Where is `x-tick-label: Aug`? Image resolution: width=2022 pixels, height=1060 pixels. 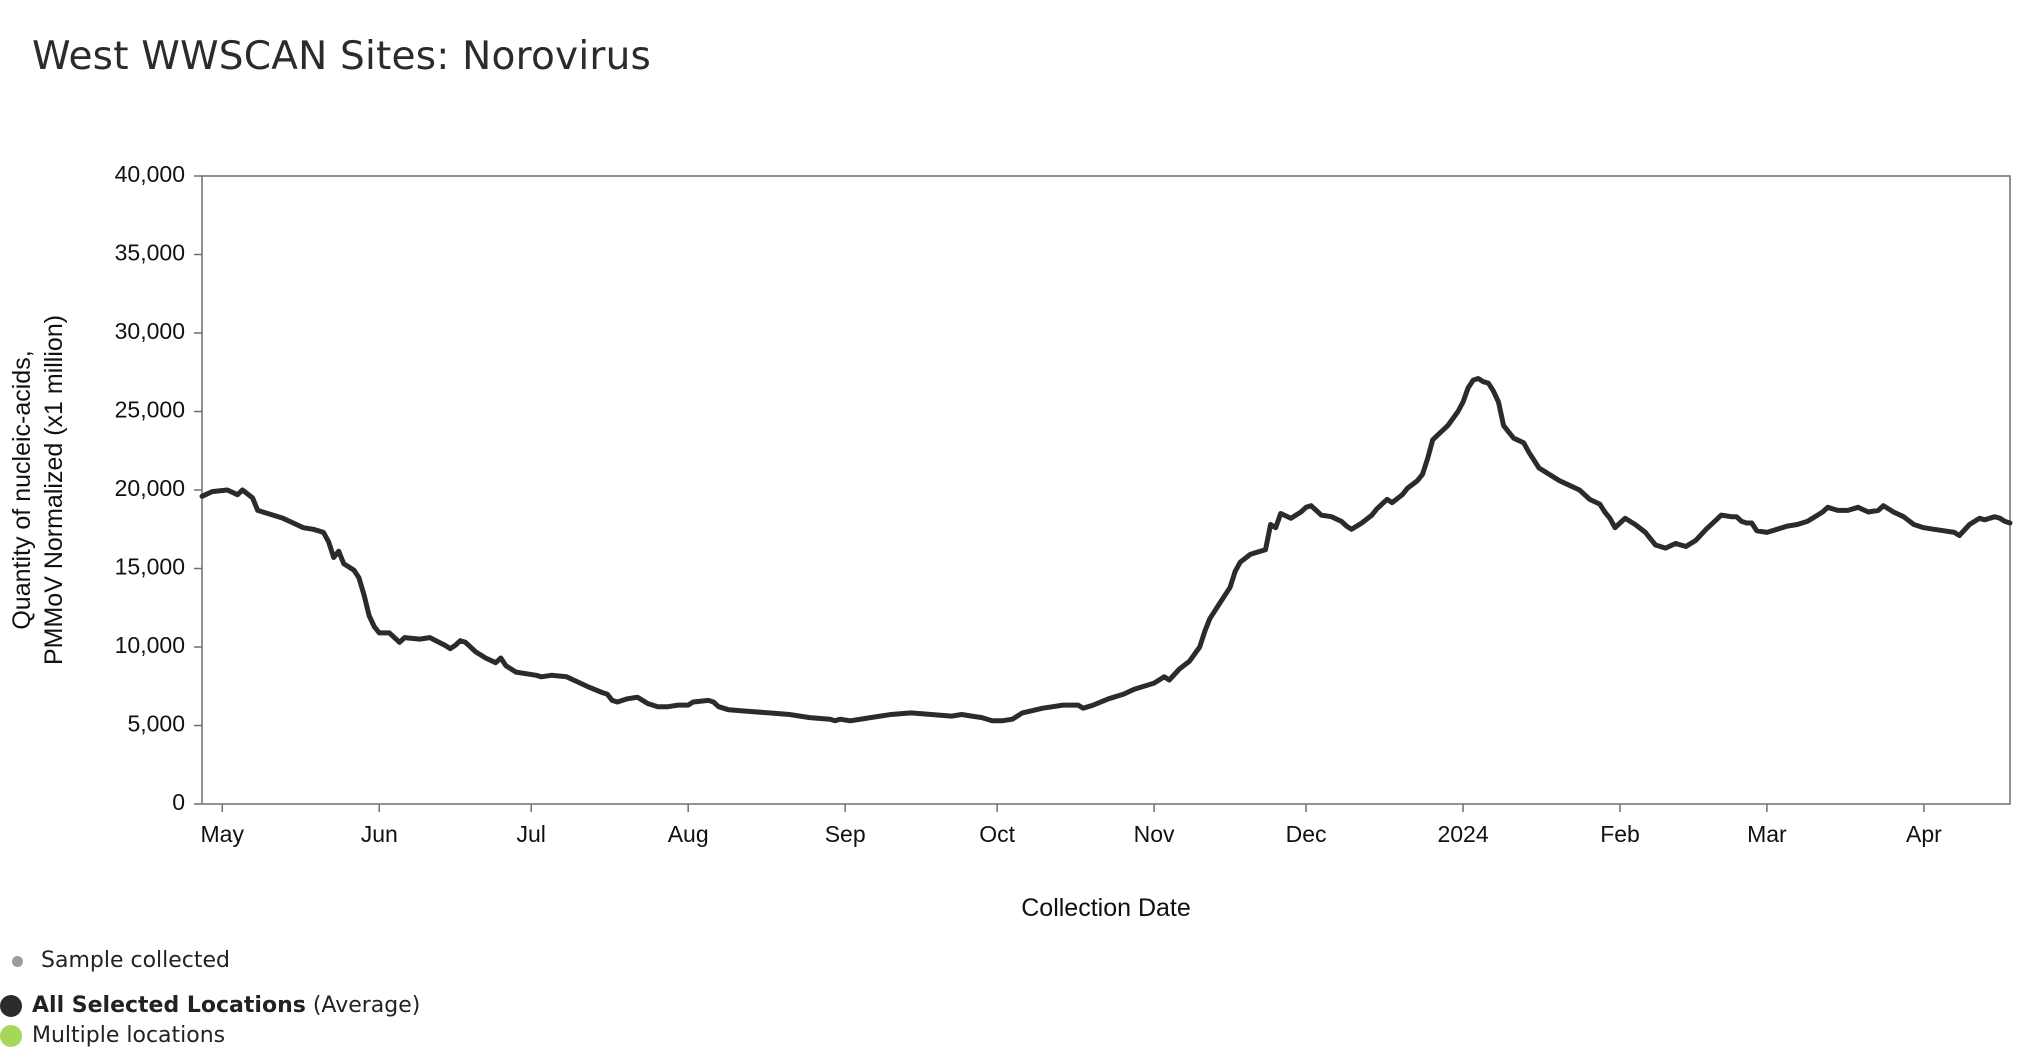 x-tick-label: Aug is located at coordinates (688, 834).